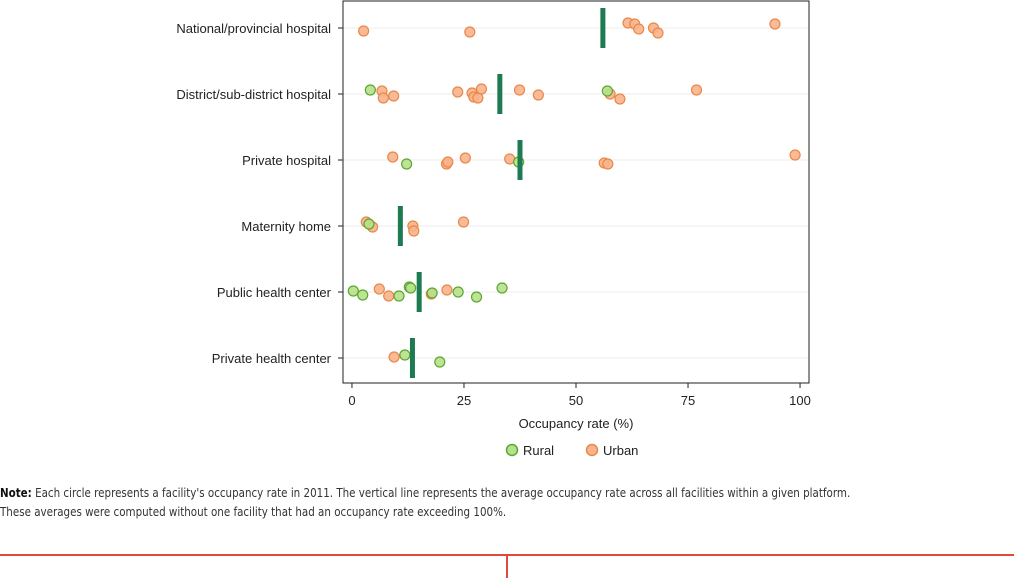 Image resolution: width=1014 pixels, height=578 pixels. I want to click on category-label: Private hospital, so click(286, 160).